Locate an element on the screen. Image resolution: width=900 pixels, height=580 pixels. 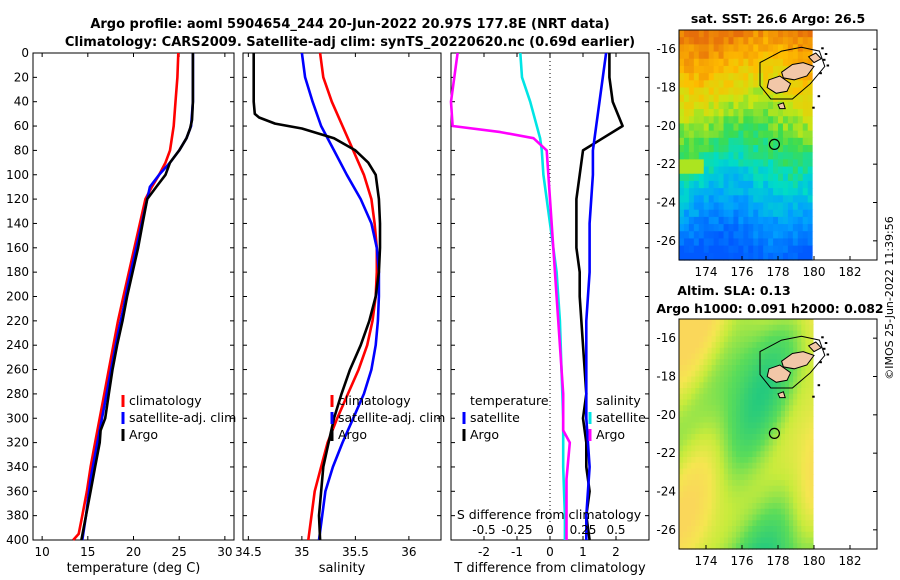
x-tick-label: 178 is located at coordinates (778, 561).